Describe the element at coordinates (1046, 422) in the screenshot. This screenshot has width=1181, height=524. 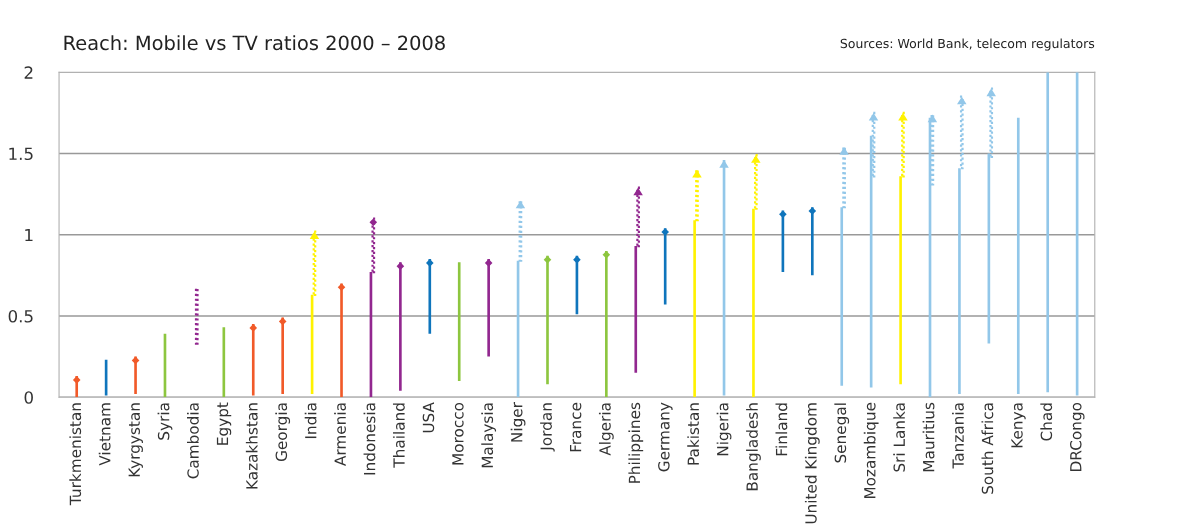
I see `x-tick-label: Chad` at that location.